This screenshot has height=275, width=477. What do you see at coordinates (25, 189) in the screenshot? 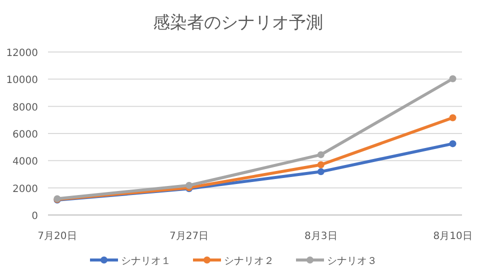
I see `y-tick-label: 2000` at bounding box center [25, 189].